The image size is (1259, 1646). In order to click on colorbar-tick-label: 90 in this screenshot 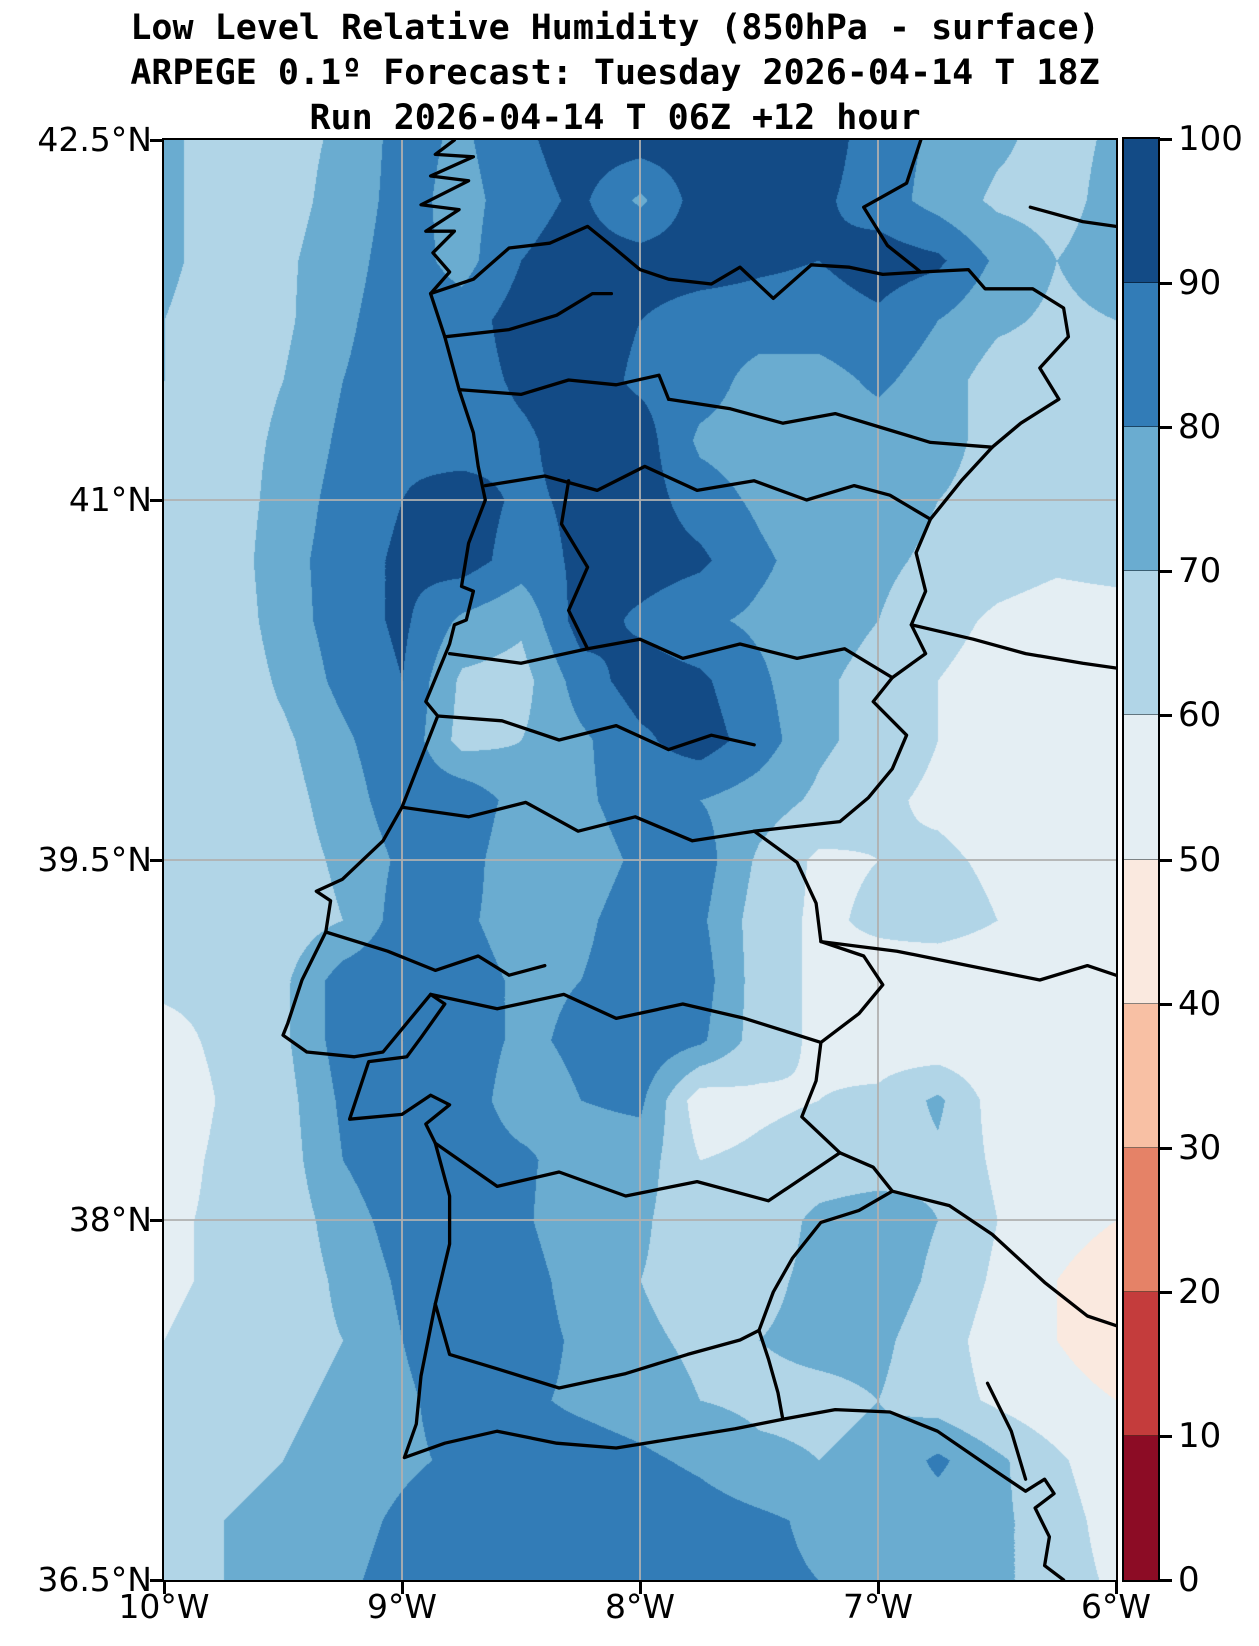, I will do `click(1200, 283)`.